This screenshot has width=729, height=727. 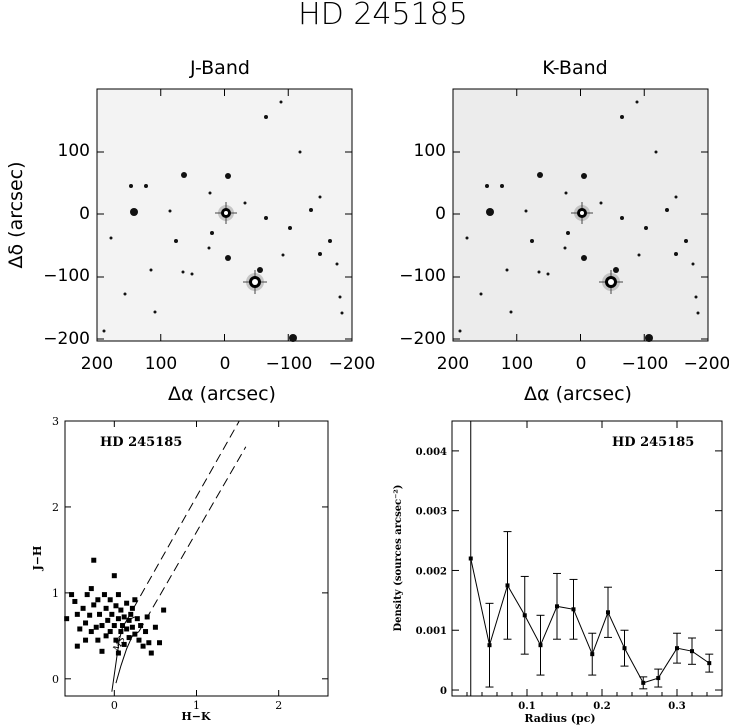 I want to click on ccd-frame, so click(x=196, y=558).